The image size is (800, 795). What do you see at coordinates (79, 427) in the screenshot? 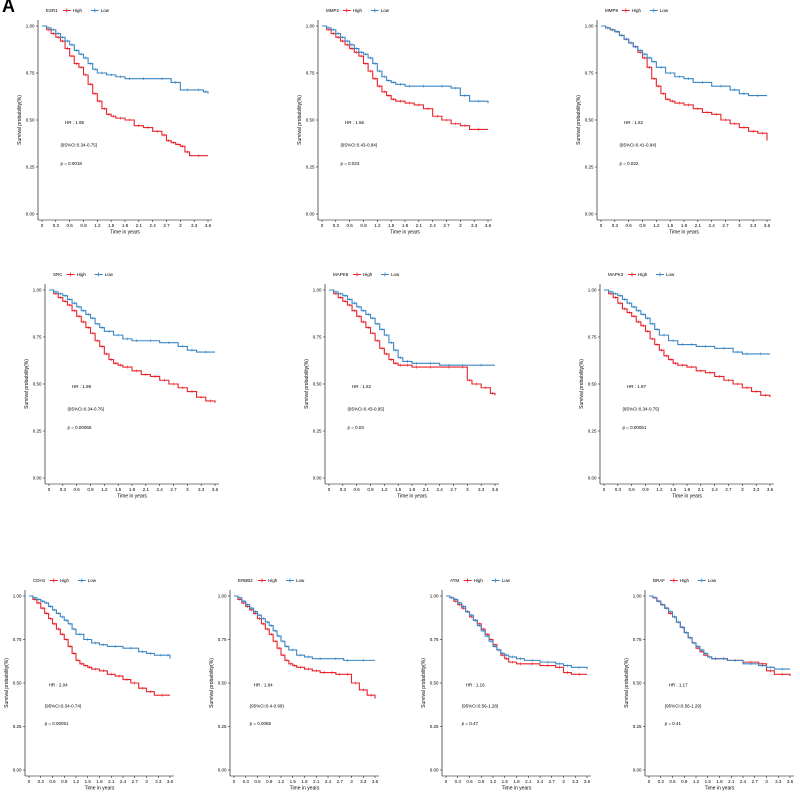
I see `stat-p: p = 0.00066` at bounding box center [79, 427].